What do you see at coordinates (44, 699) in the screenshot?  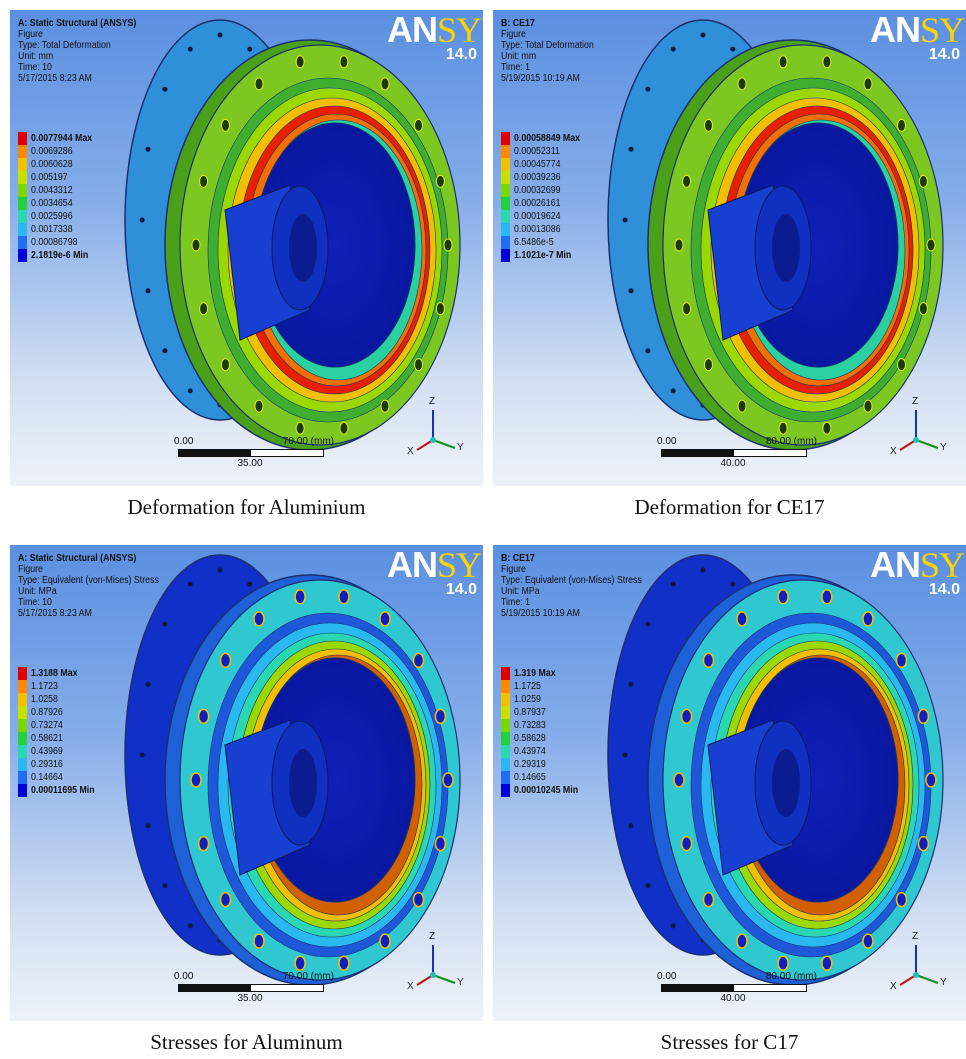 I see `legend-label: 1.0258` at bounding box center [44, 699].